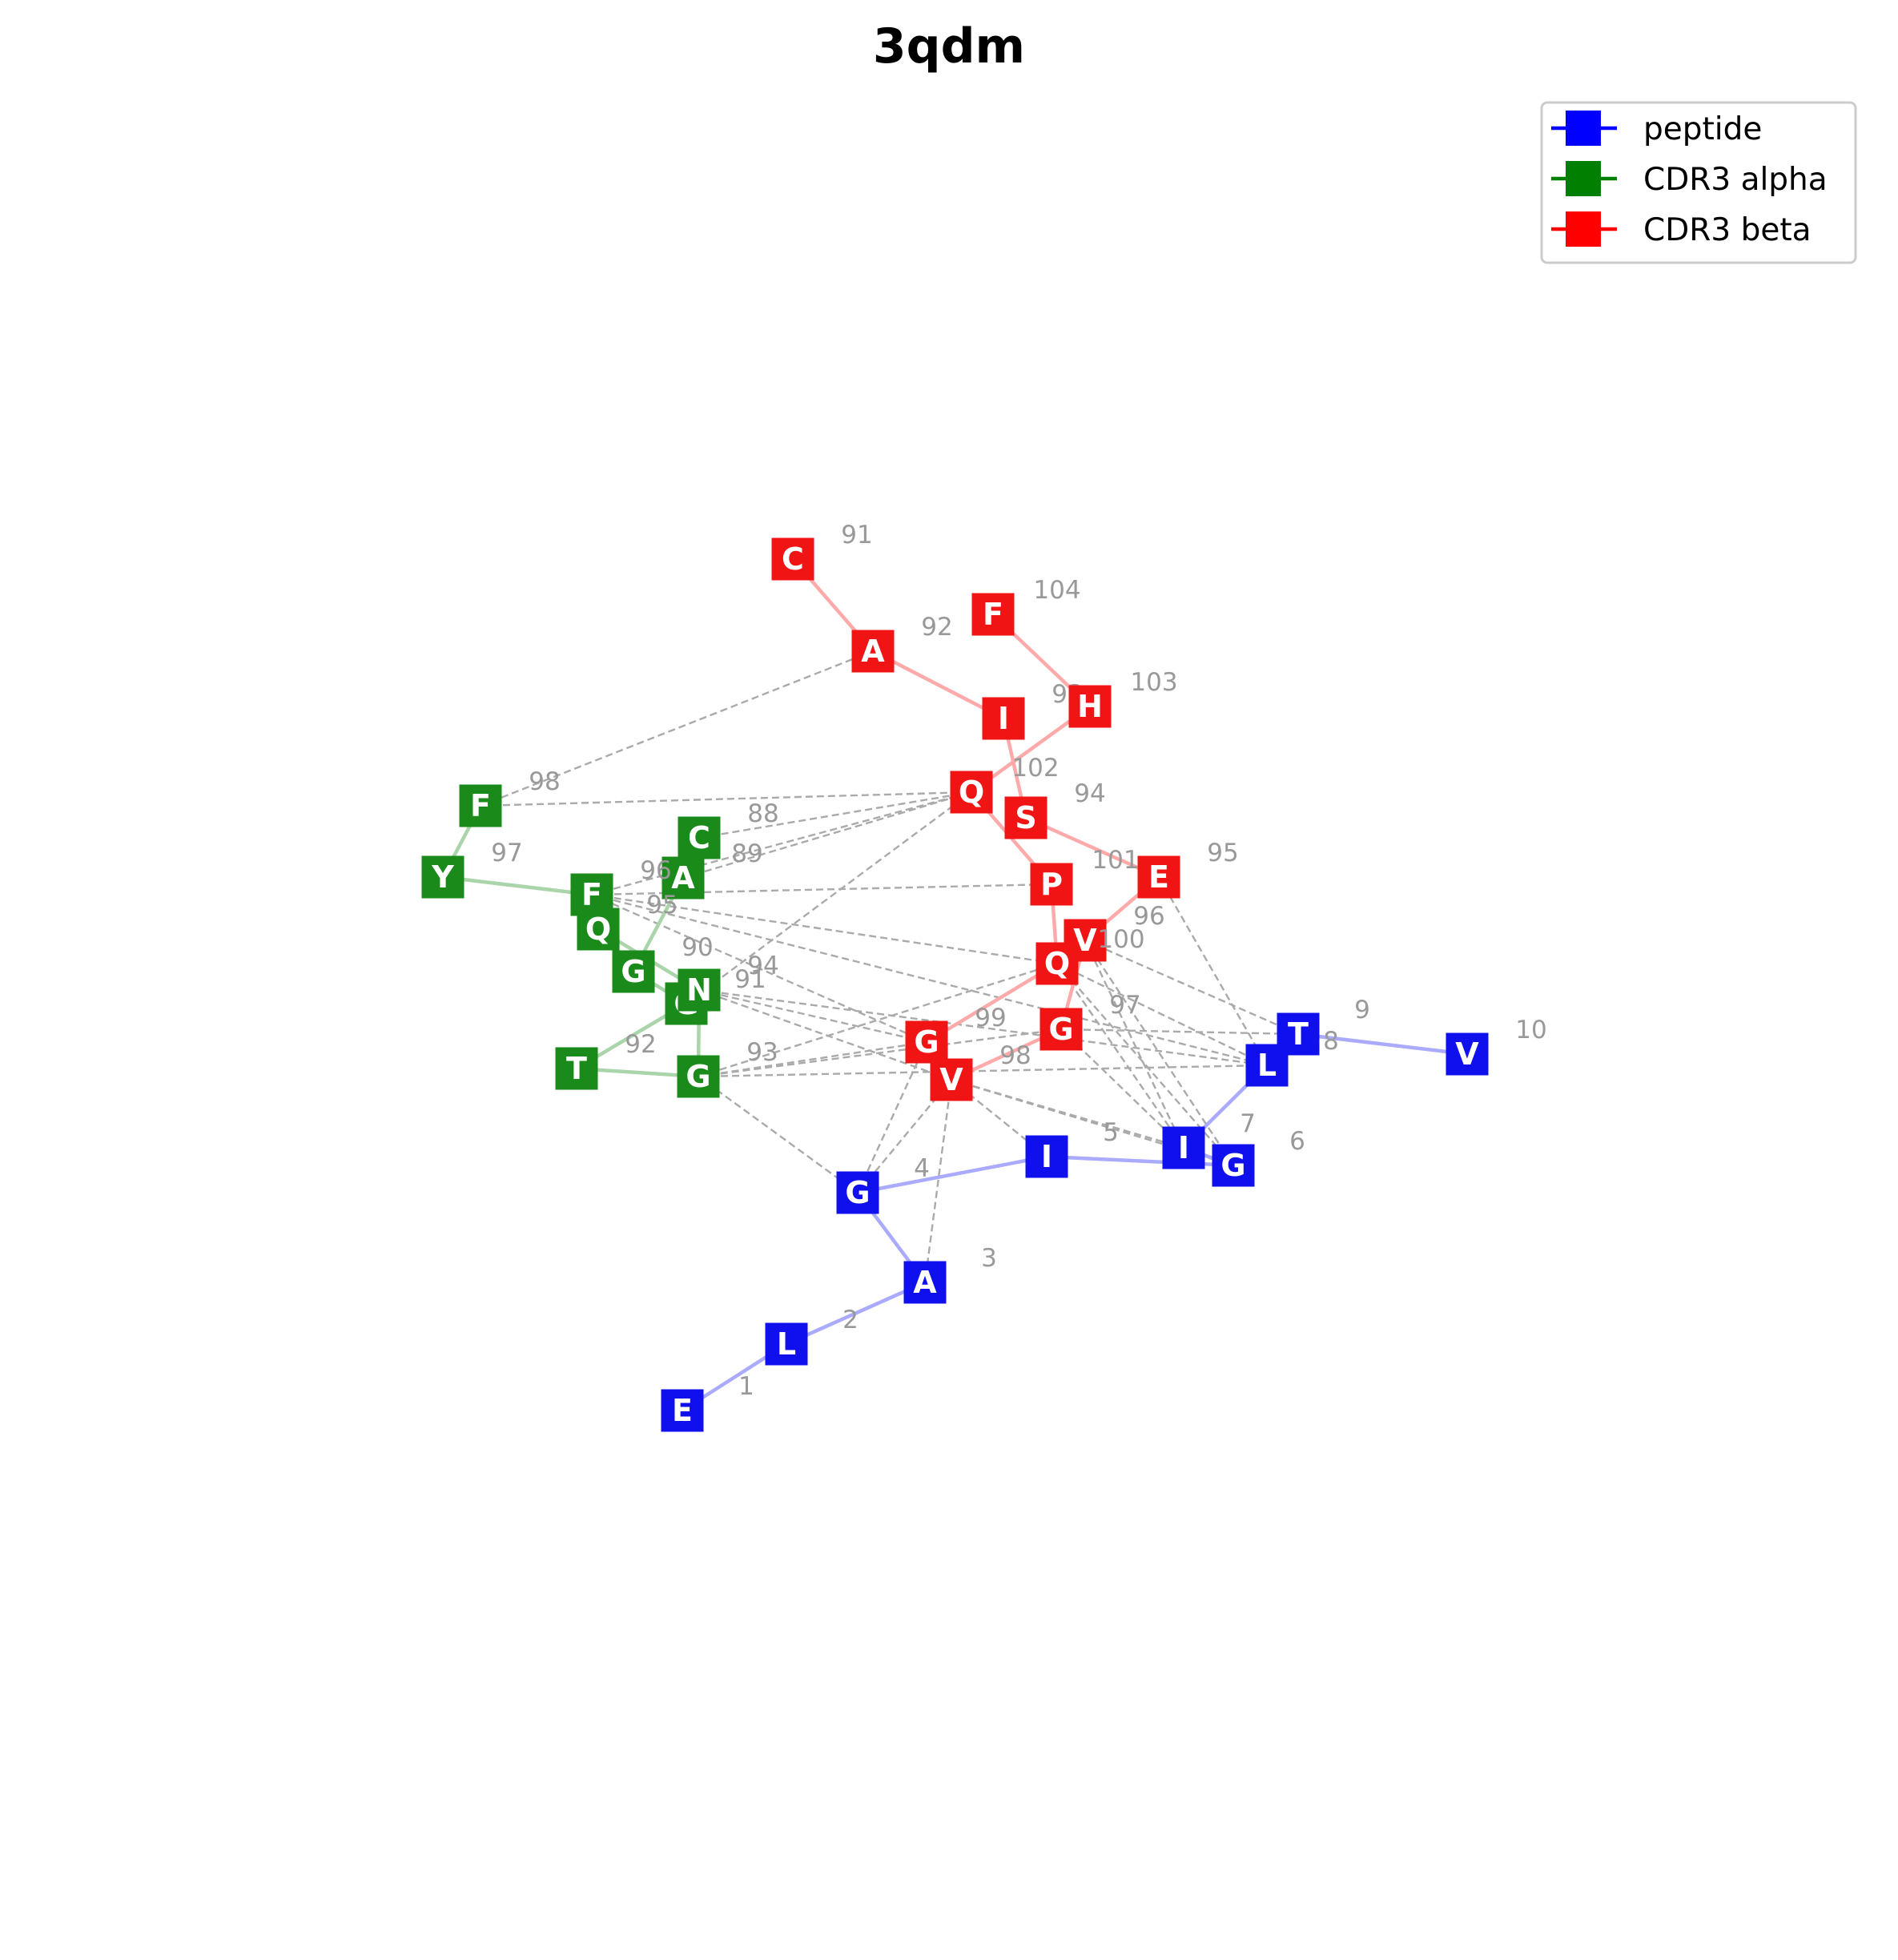 The width and height of the screenshot is (1898, 1960). I want to click on legend-label: peptide, so click(1703, 129).